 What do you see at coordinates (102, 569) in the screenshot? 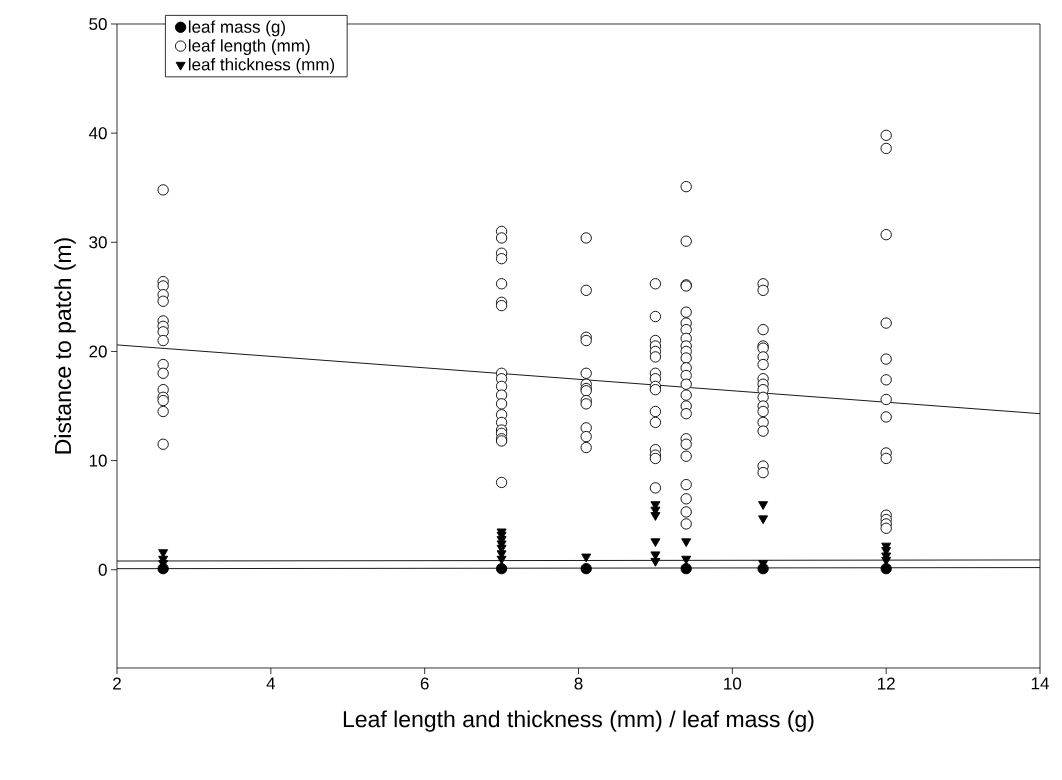
I see `y-tick-label: 0` at bounding box center [102, 569].